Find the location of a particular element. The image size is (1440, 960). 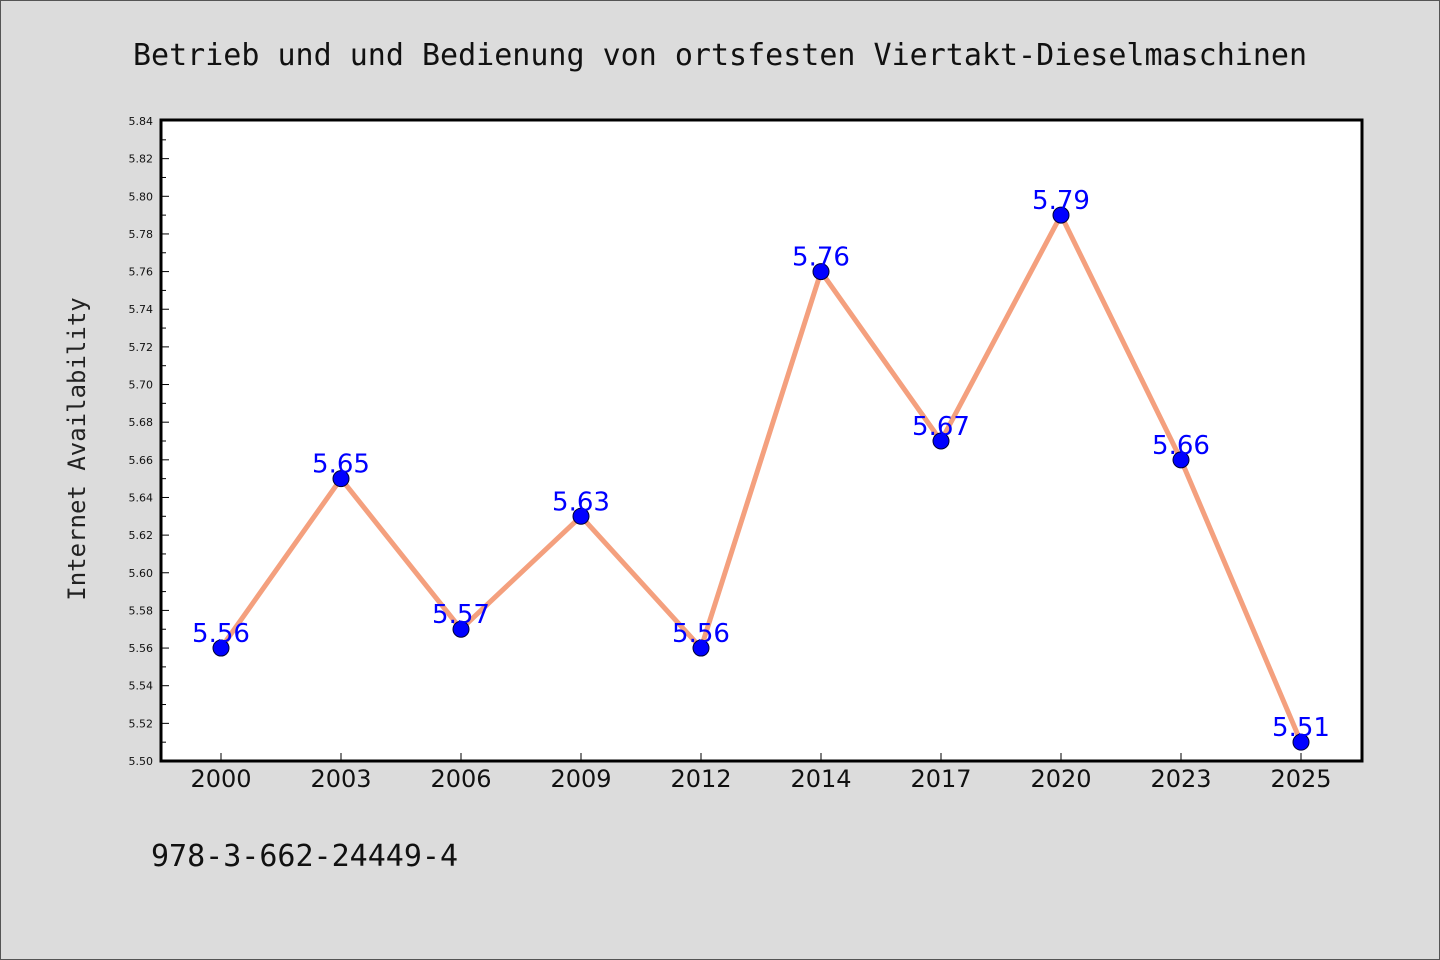

y-tick-label: 5.62 is located at coordinates (141, 535).